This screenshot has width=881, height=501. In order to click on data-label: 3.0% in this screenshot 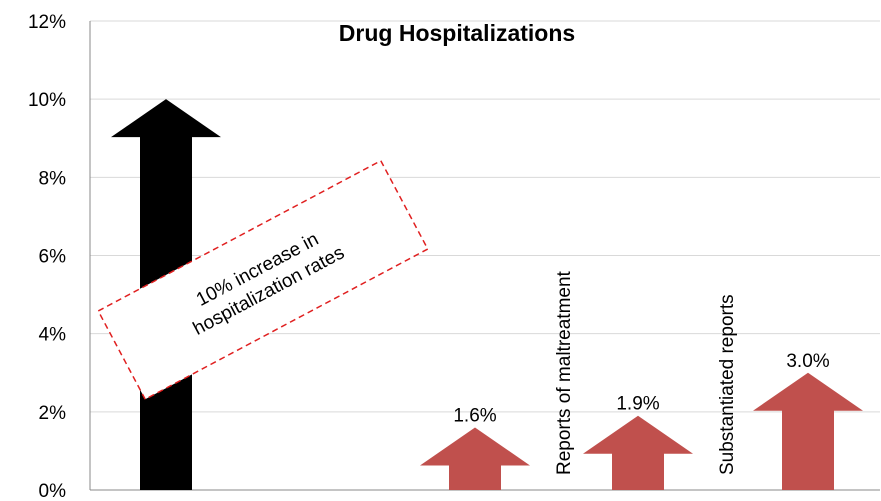, I will do `click(807, 361)`.